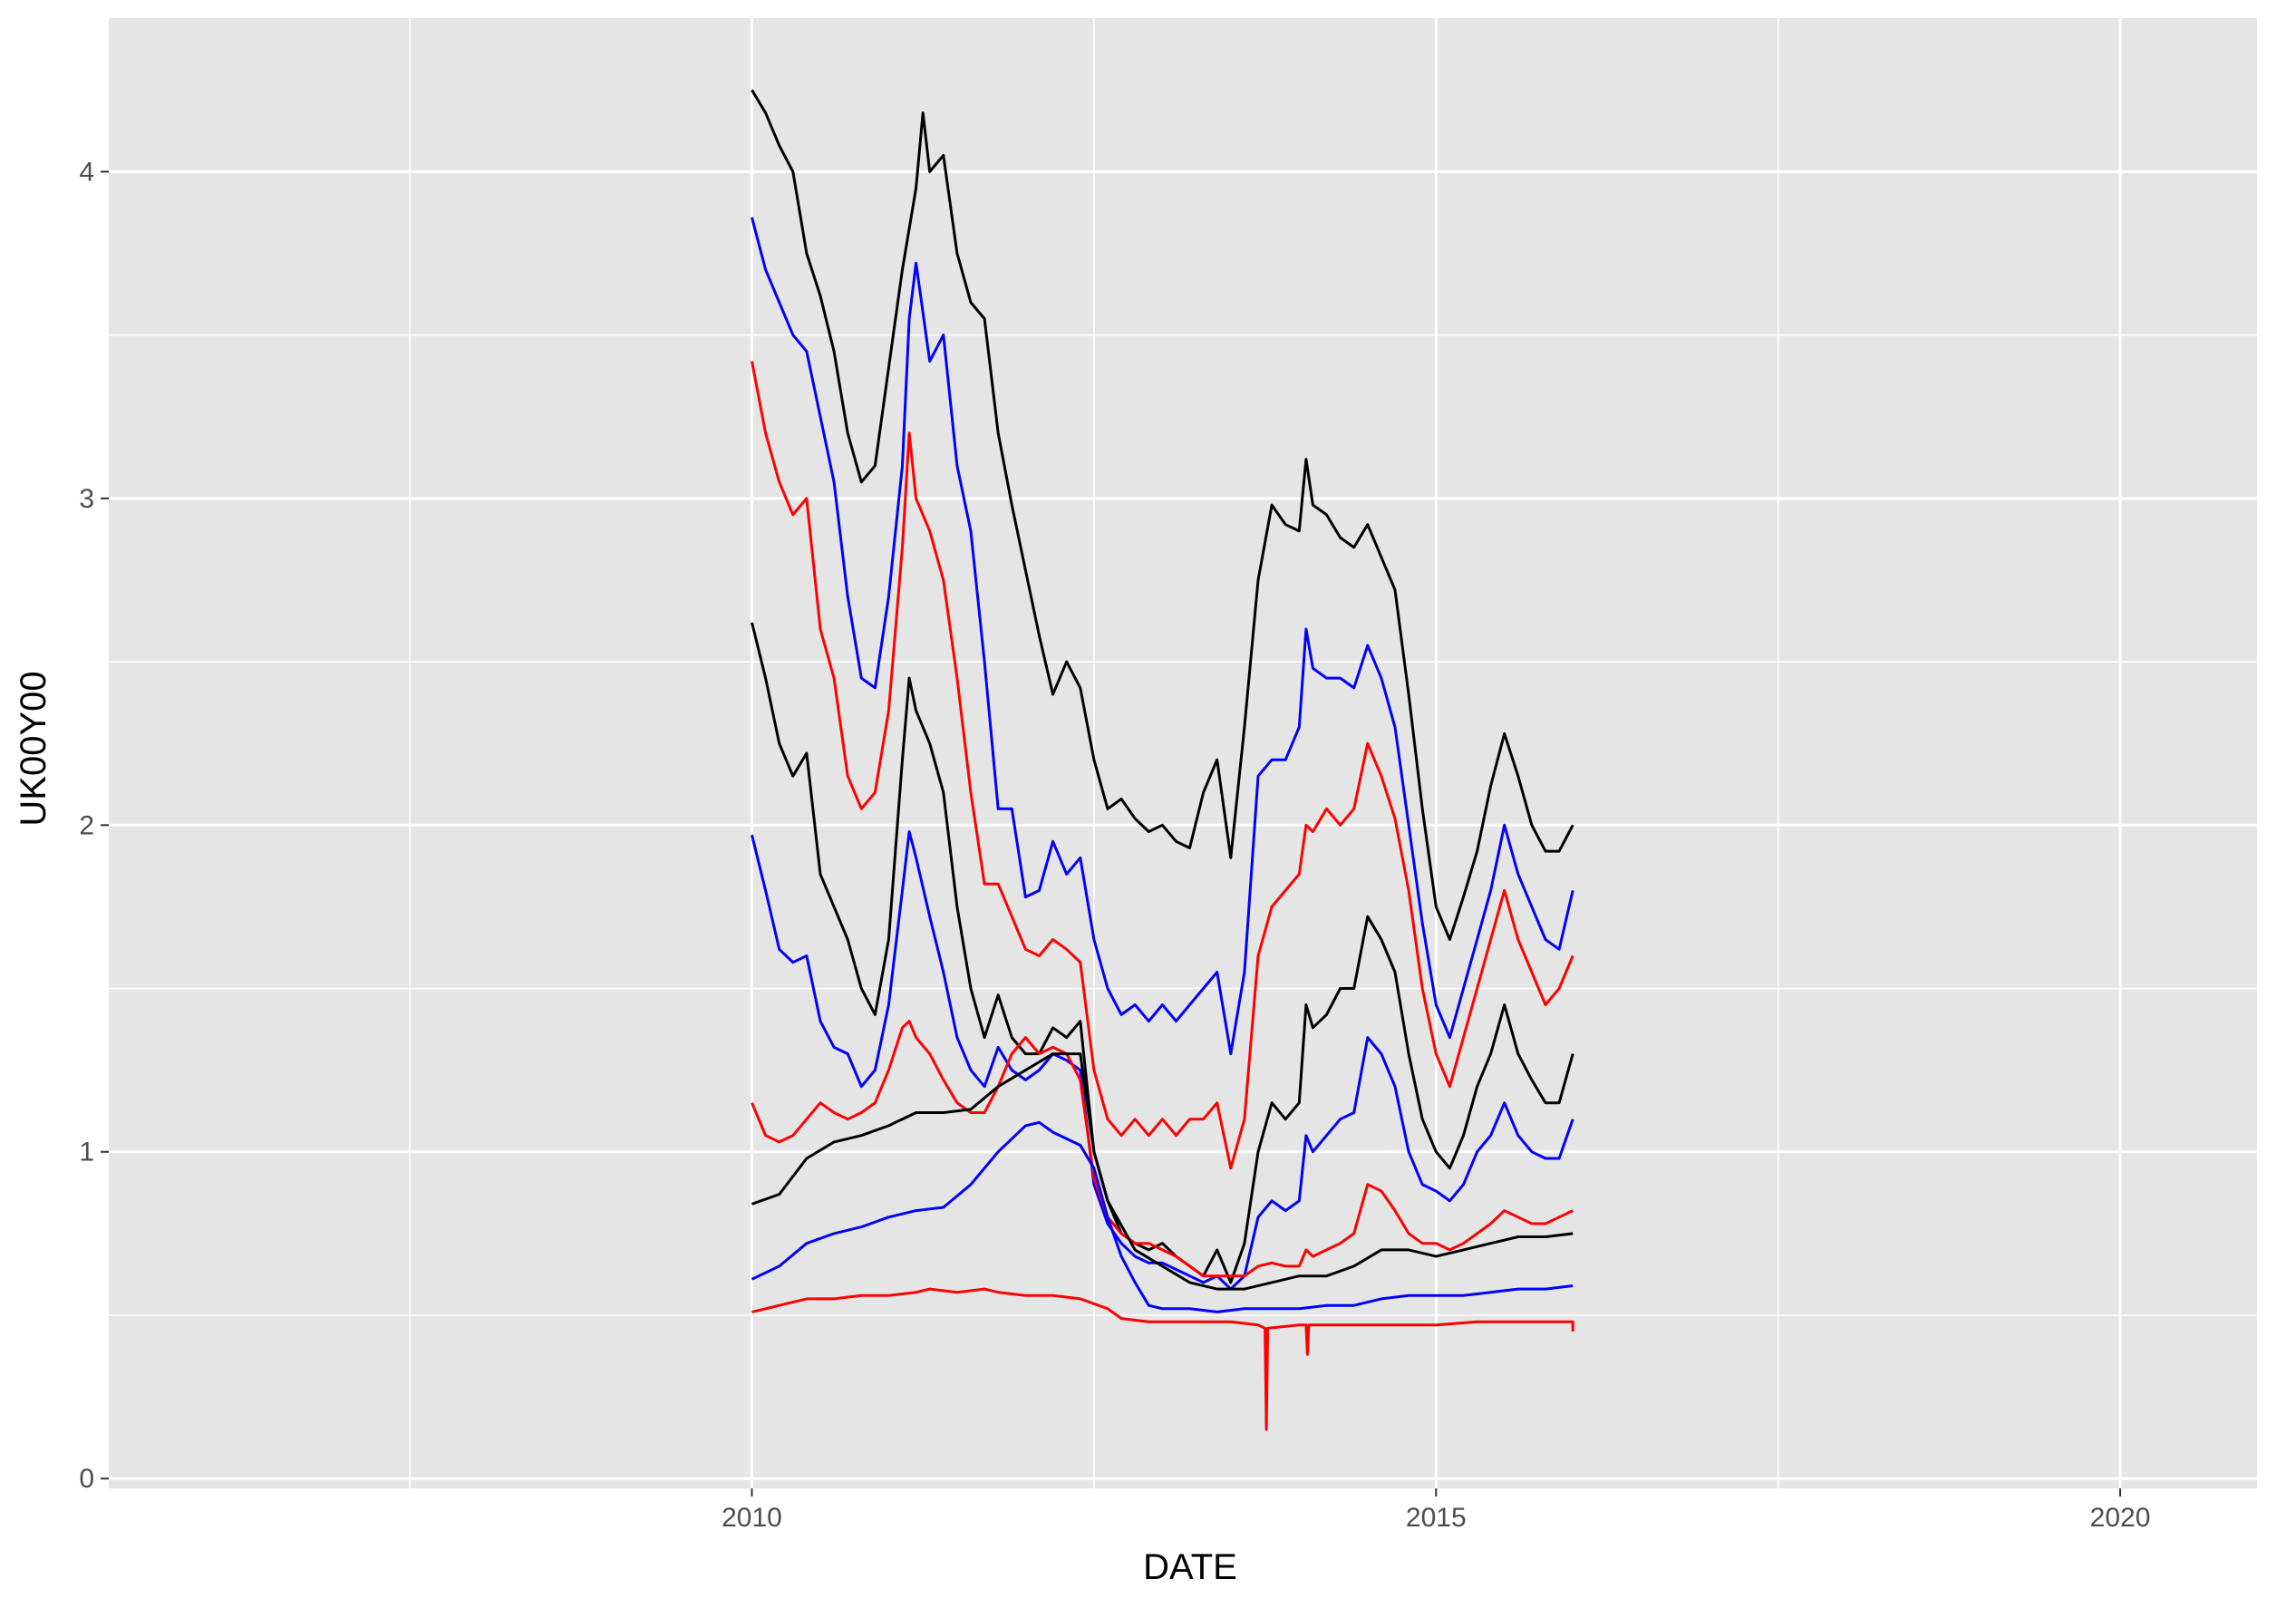 This screenshot has width=2296, height=1608. I want to click on x-axis: 2010 2015 2020, so click(1436, 1511).